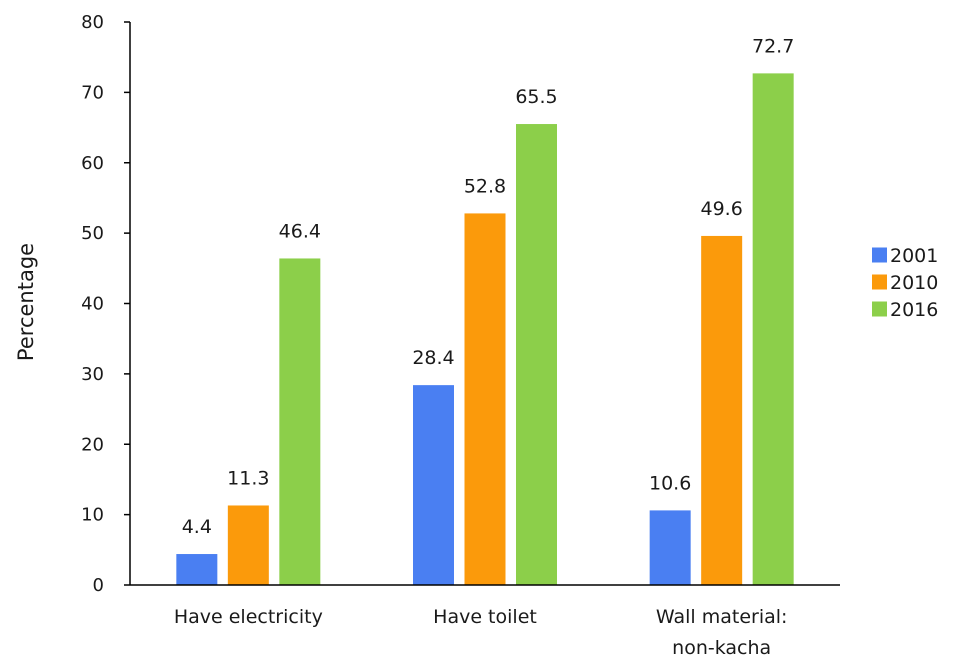 This screenshot has width=979, height=664. What do you see at coordinates (879, 309) in the screenshot?
I see `legend-swatch-2016` at bounding box center [879, 309].